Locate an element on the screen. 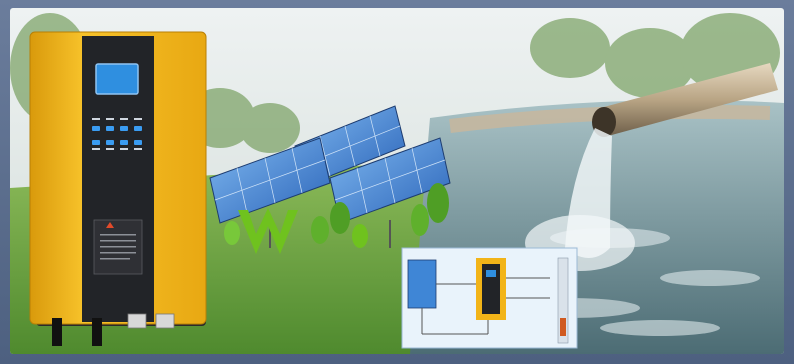  inverter-button-labels is located at coordinates (117, 134).